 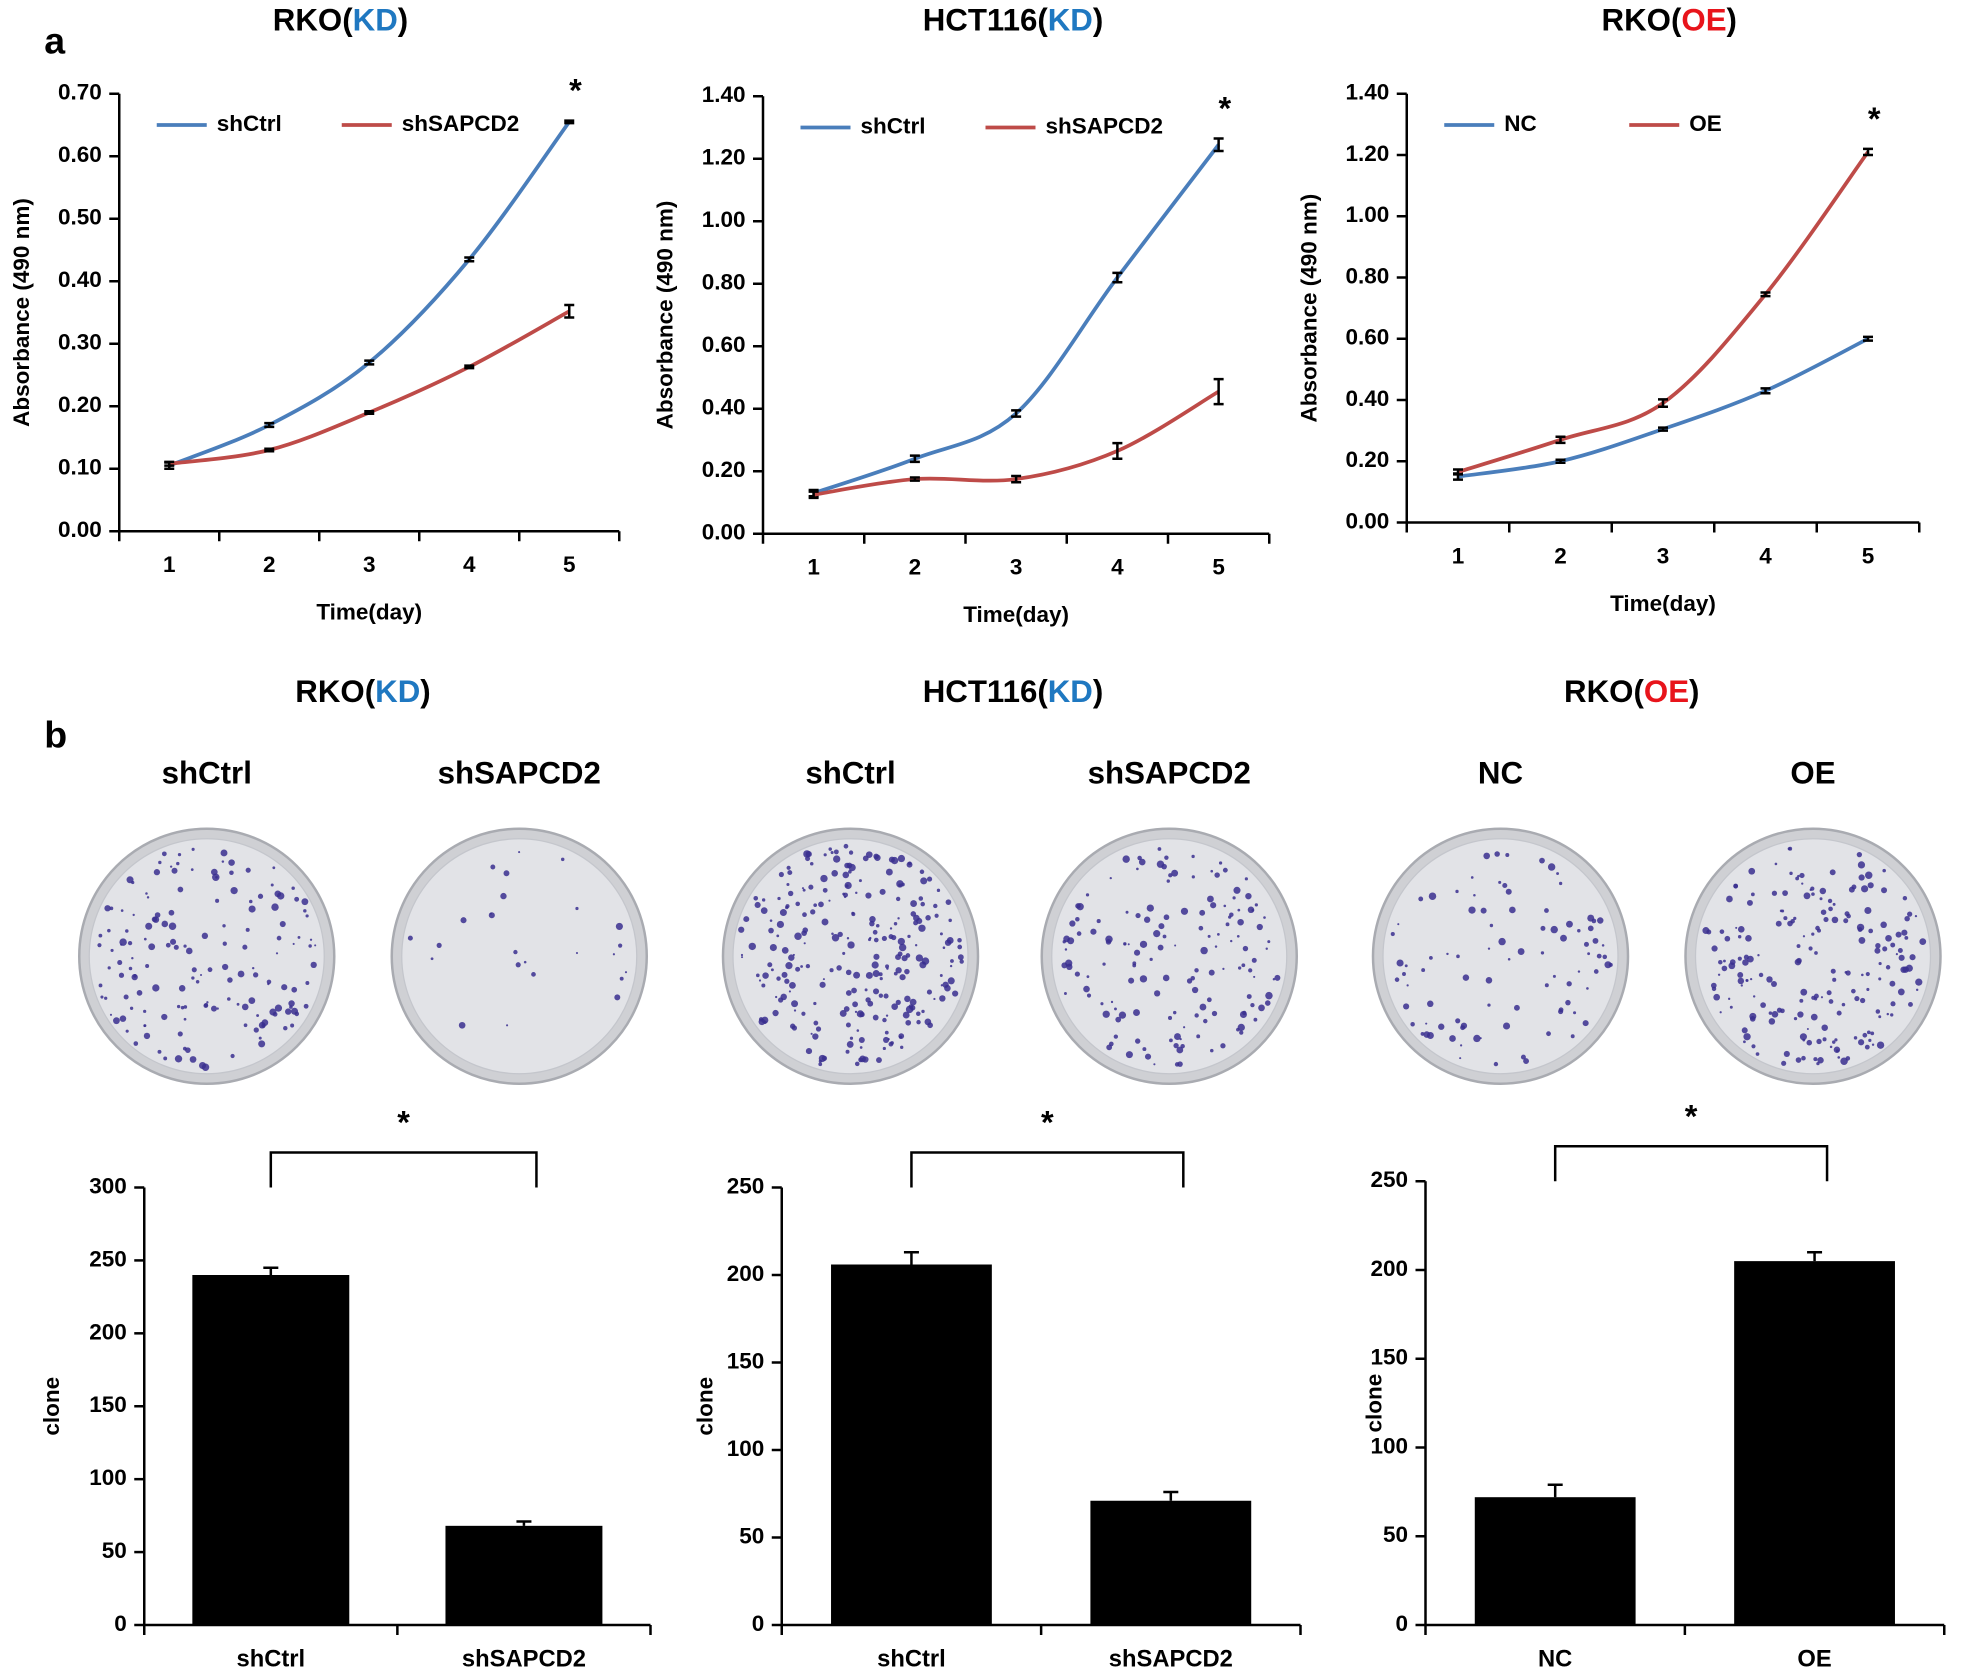 What do you see at coordinates (1604, 691) in the screenshot?
I see `title-part: RKO(` at bounding box center [1604, 691].